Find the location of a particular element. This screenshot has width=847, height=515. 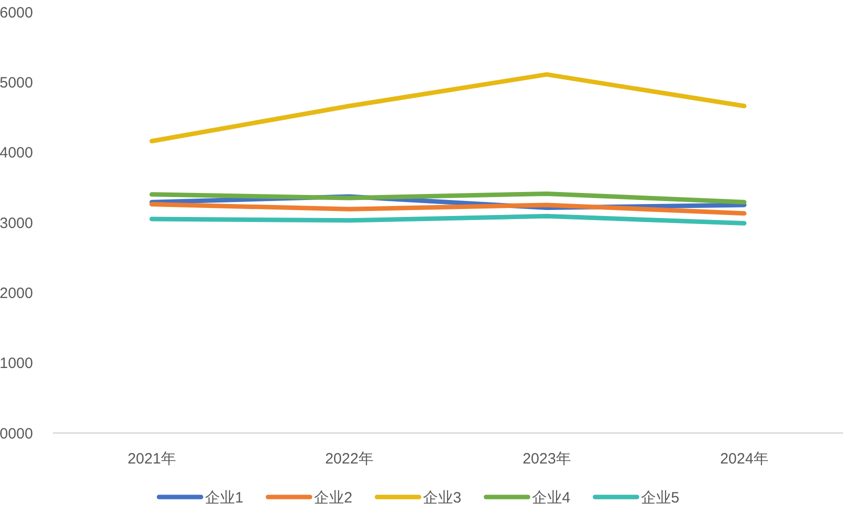

y-tick-label: 6000 is located at coordinates (16, 13).